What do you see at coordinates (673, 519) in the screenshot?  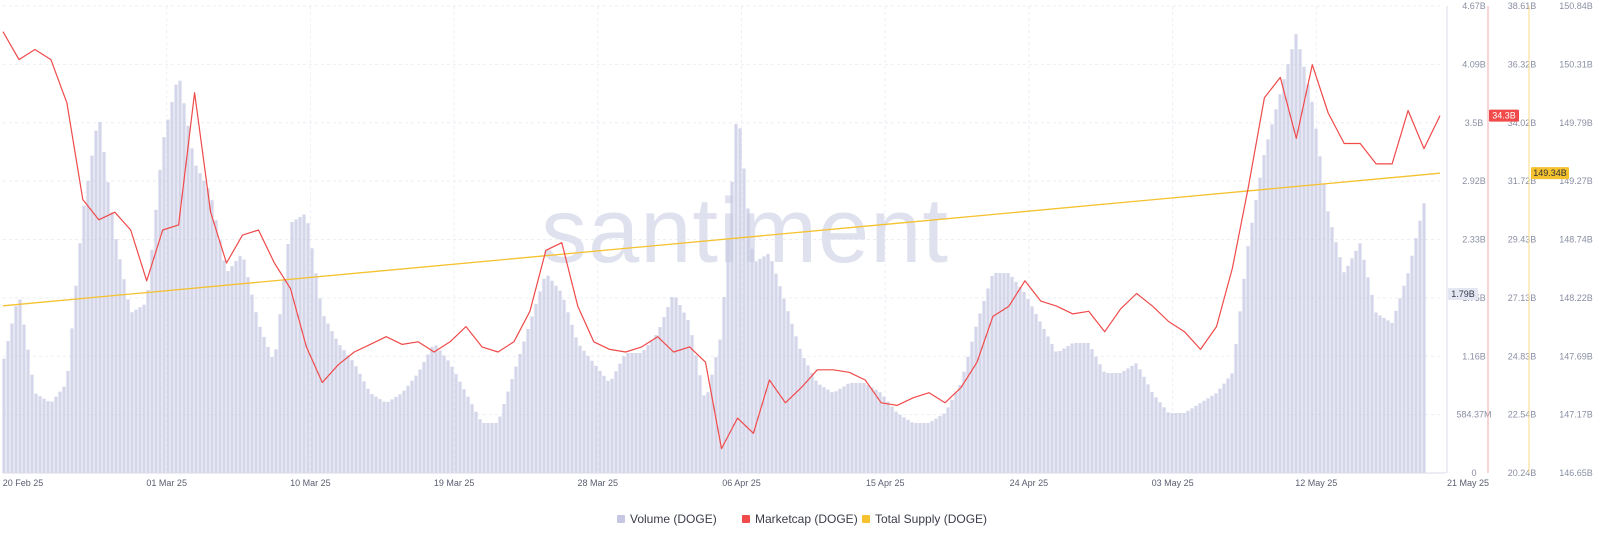 I see `legend-label: Volume (DOGE)` at bounding box center [673, 519].